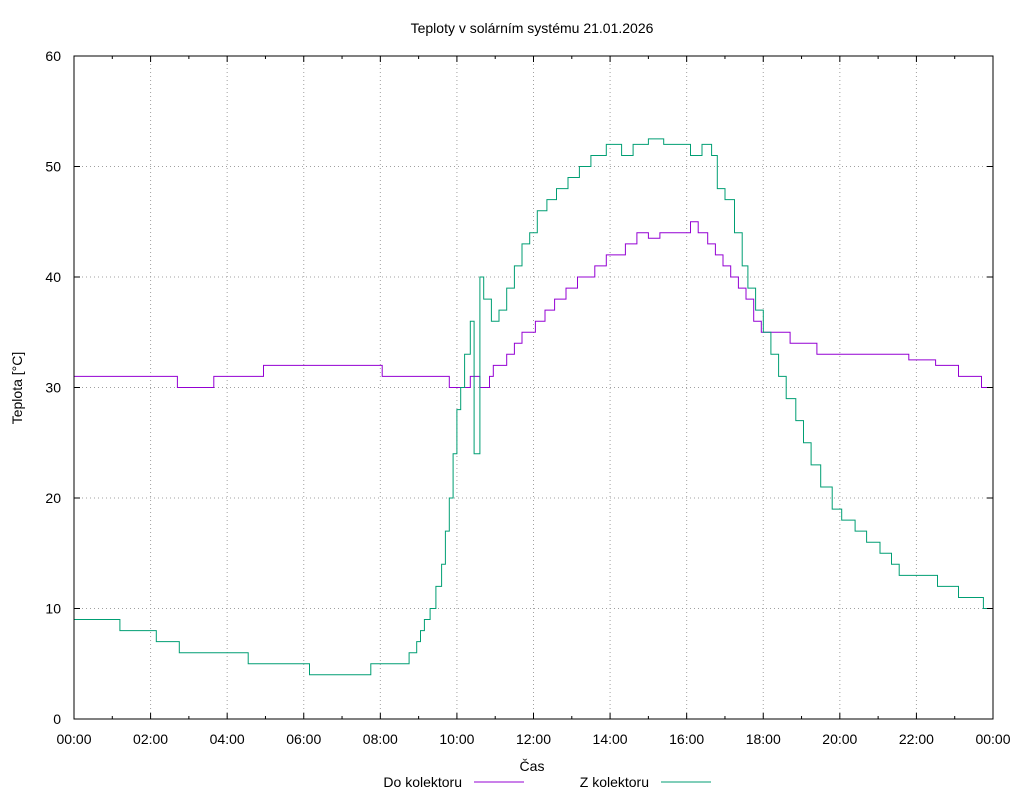  What do you see at coordinates (303, 739) in the screenshot?
I see `x-tick-label: 06:00` at bounding box center [303, 739].